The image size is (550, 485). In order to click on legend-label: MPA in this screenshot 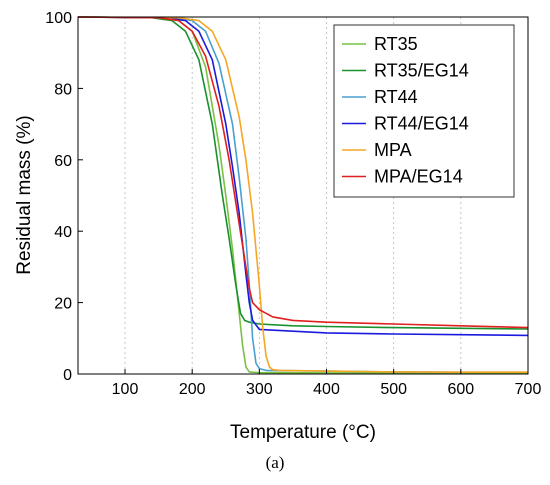, I will do `click(393, 150)`.